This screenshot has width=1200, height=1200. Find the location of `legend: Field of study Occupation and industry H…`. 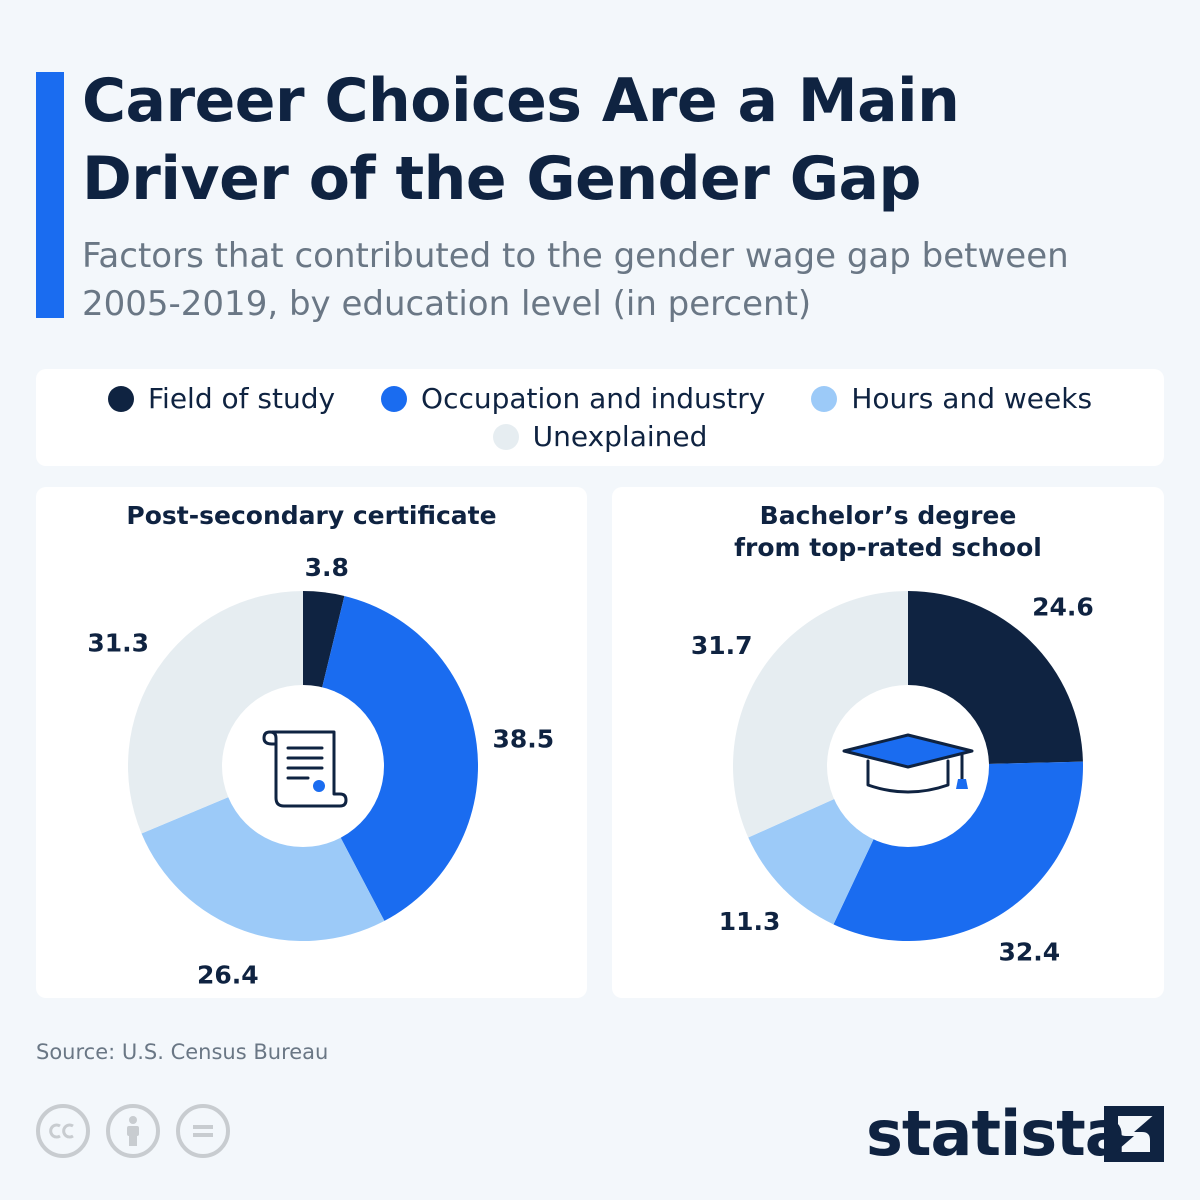

legend: Field of study Occupation and industry H… is located at coordinates (600, 417).